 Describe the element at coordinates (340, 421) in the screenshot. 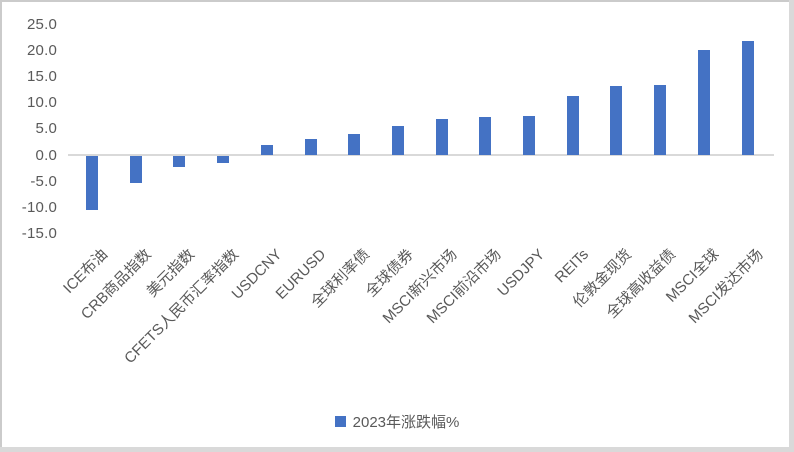

I see `legend-marker-icon` at that location.